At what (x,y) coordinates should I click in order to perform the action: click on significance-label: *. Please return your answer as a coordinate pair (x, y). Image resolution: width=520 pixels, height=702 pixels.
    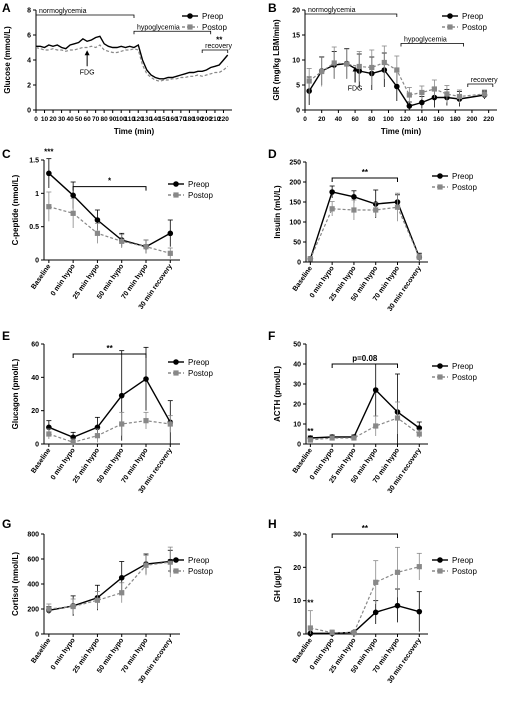
    Looking at the image, I should click on (110, 181).